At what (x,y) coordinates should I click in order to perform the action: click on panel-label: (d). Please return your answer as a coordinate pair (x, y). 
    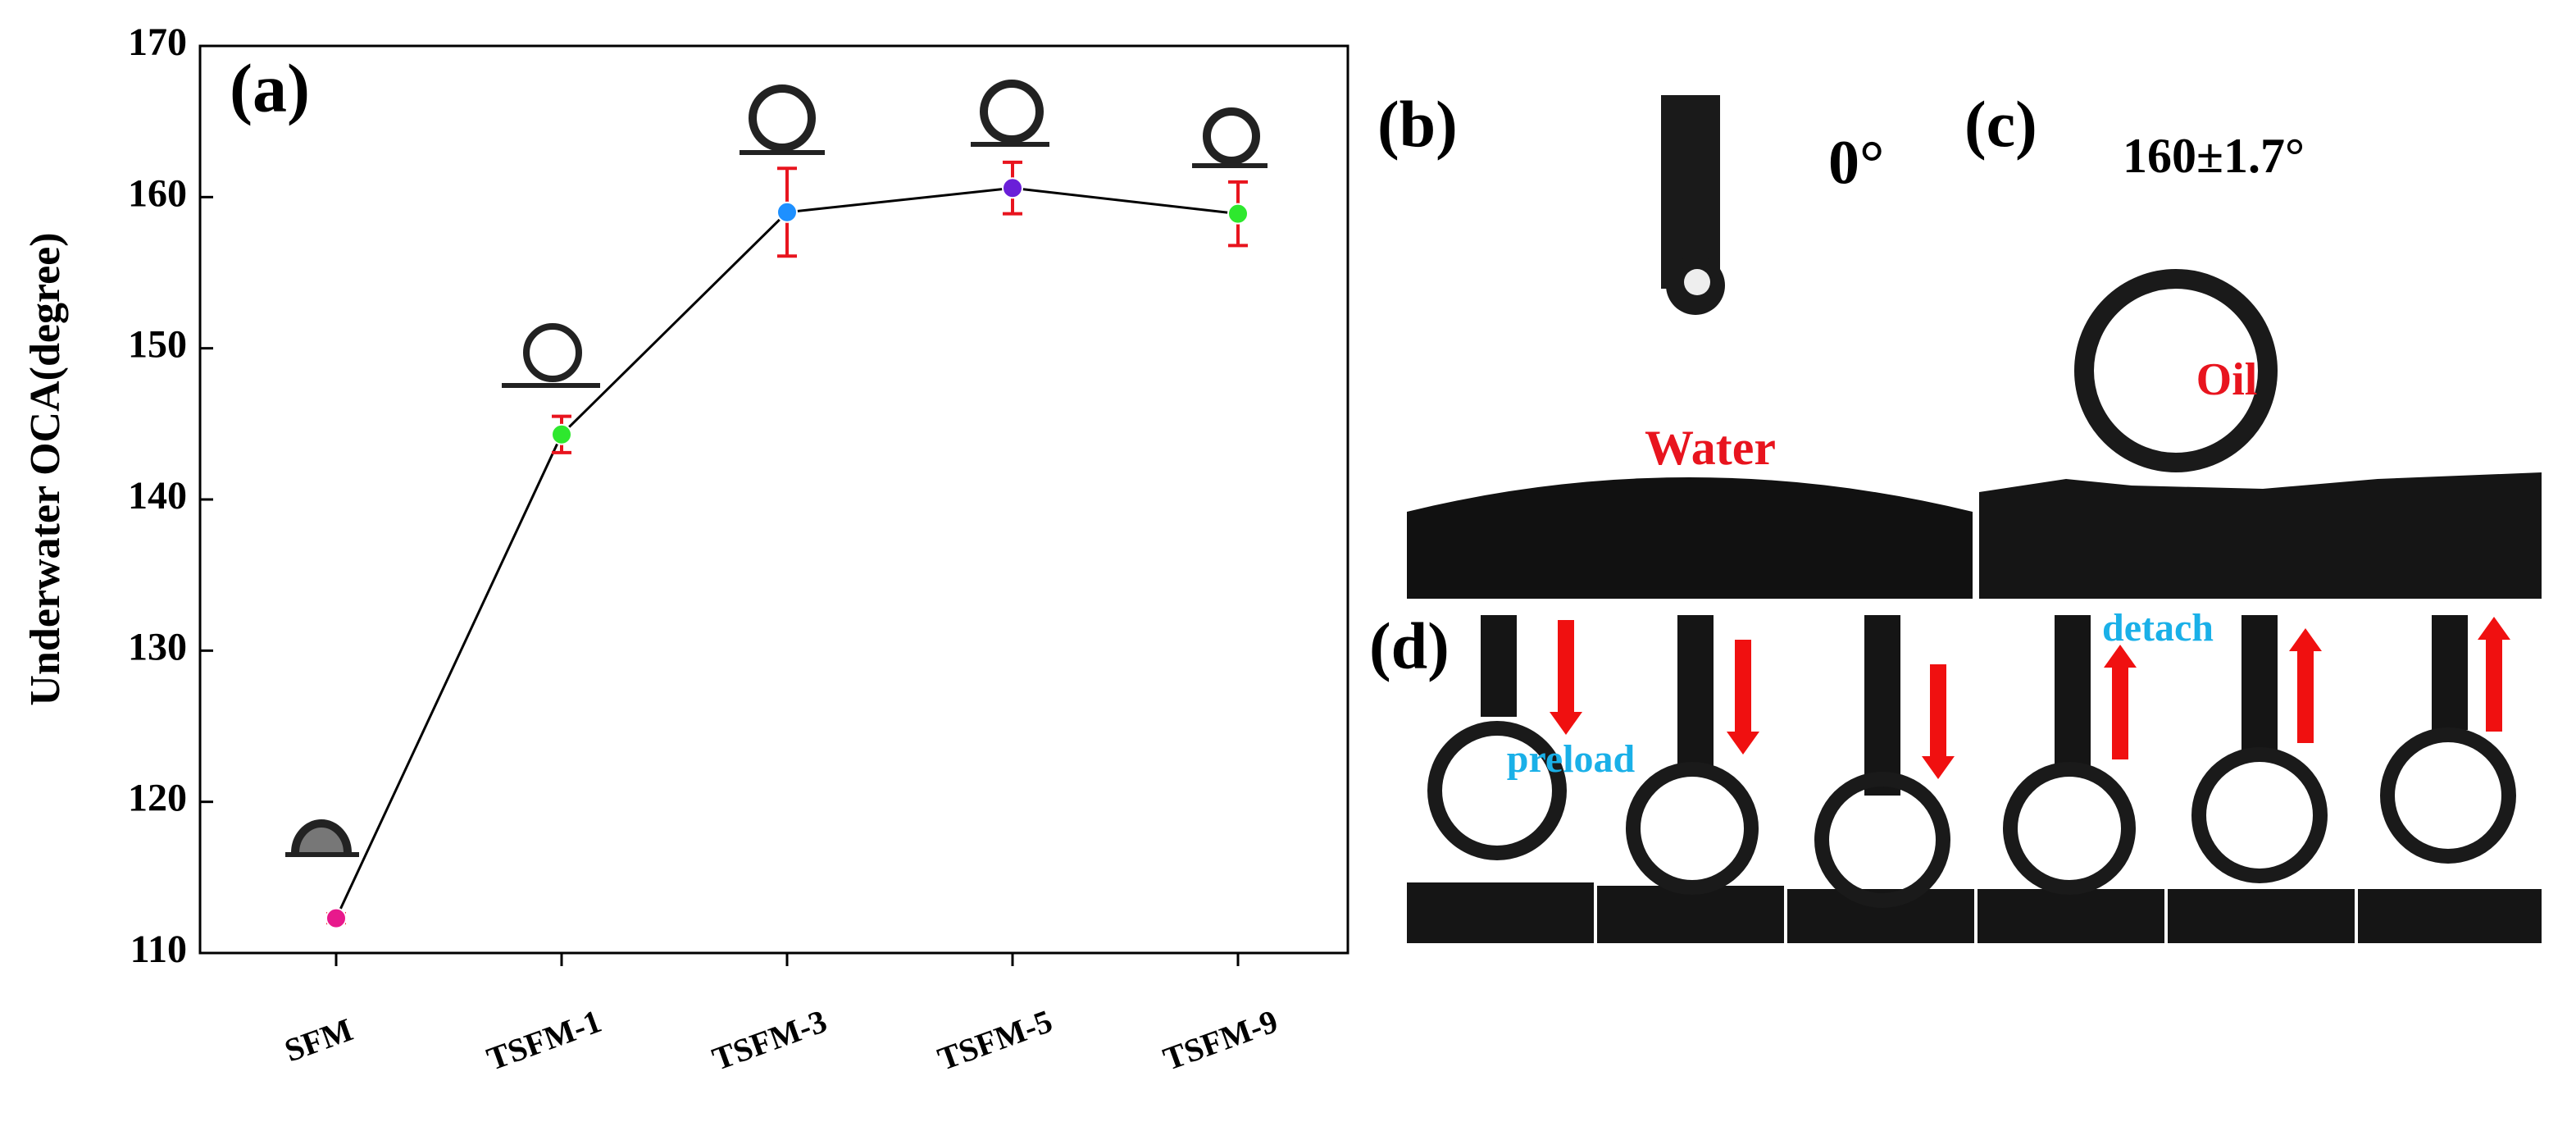
    Looking at the image, I should click on (1410, 646).